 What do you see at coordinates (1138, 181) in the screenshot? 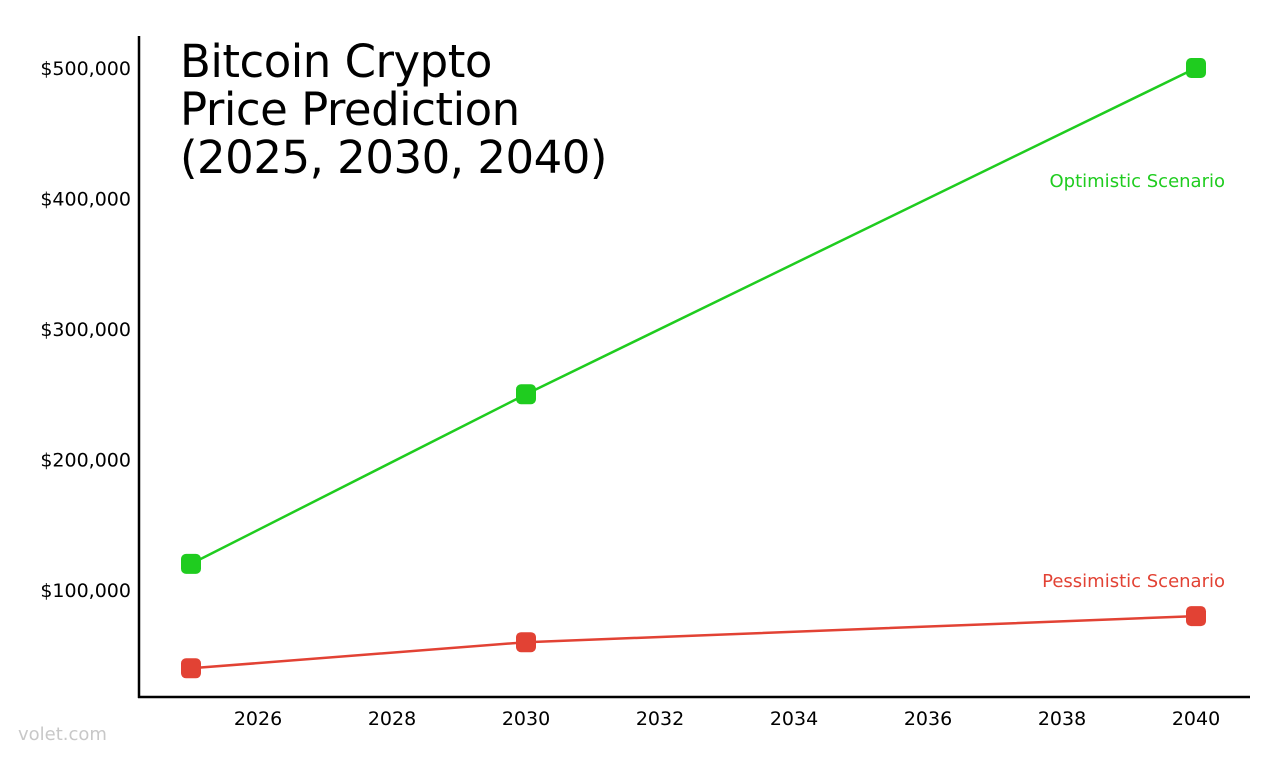
I see `optimistic-scenario-label: Optimistic Scenario` at bounding box center [1138, 181].